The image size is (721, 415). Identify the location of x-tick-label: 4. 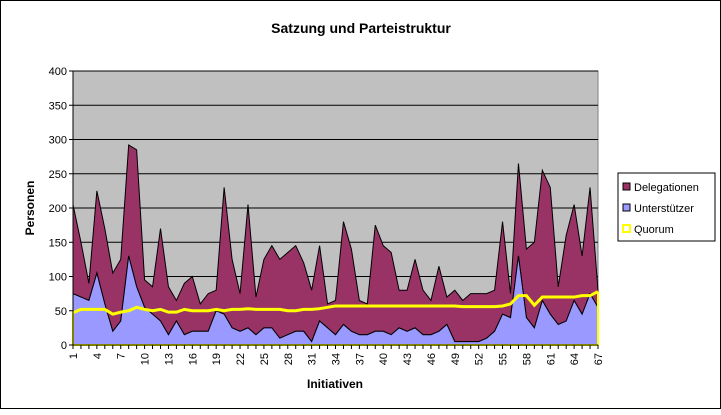
(98, 356).